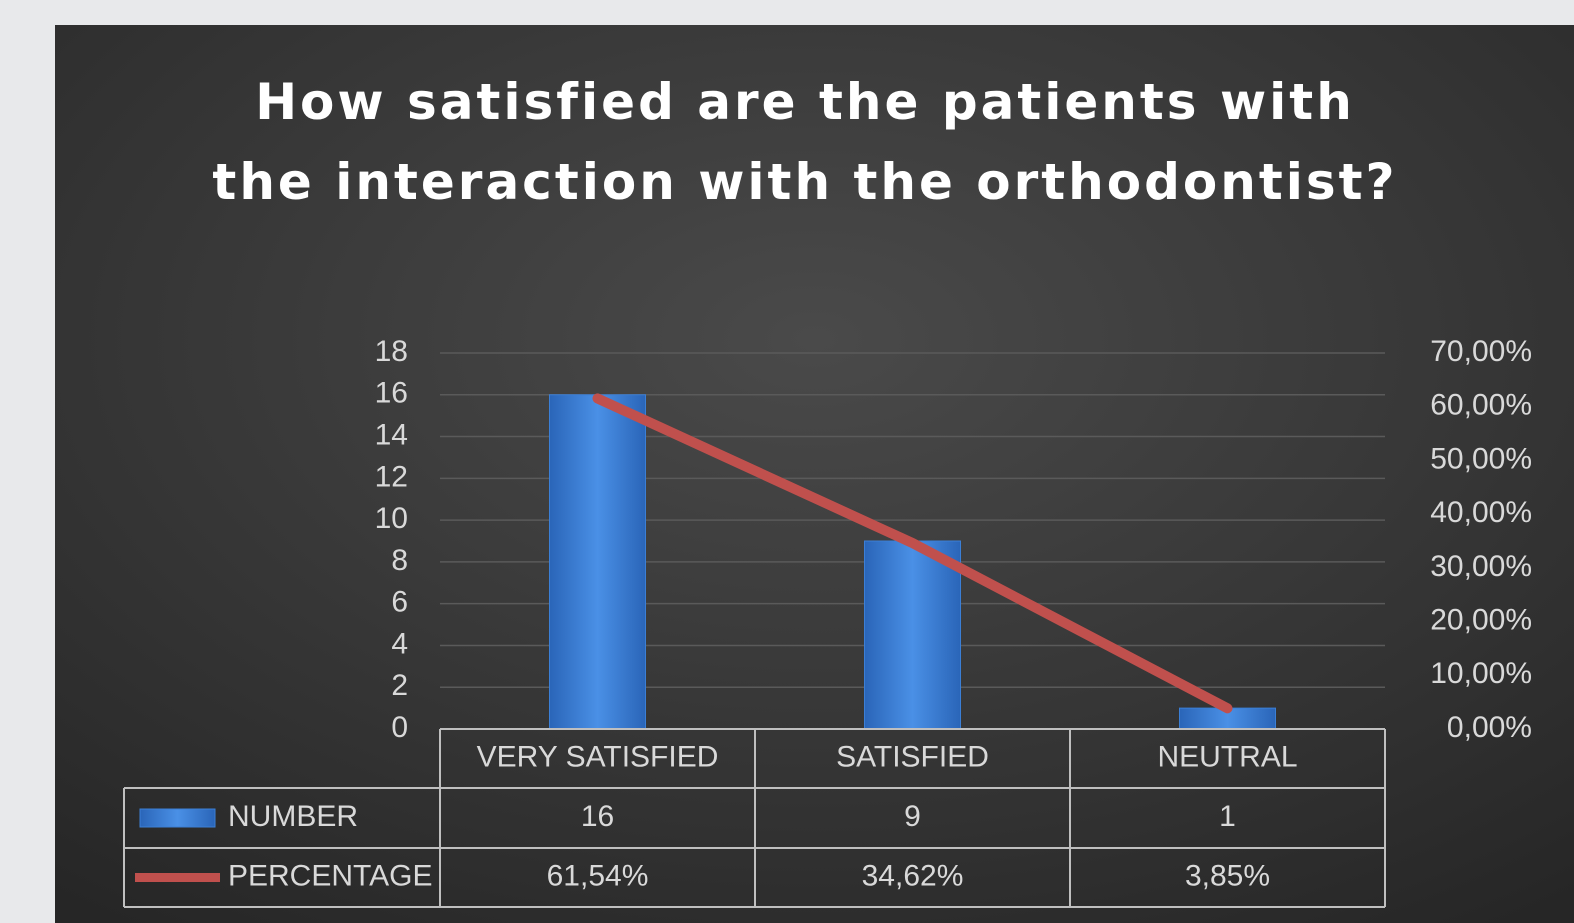  What do you see at coordinates (598, 875) in the screenshot?
I see `data-label: 61,54%` at bounding box center [598, 875].